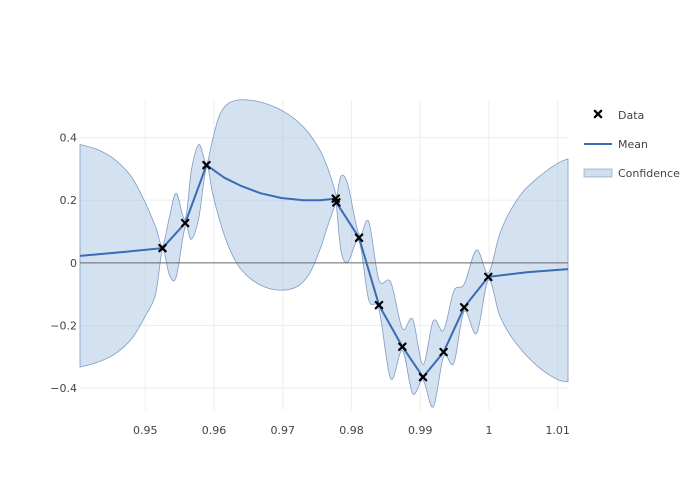 This screenshot has height=500, width=700. I want to click on legend-label-confidence: Confidence, so click(649, 173).